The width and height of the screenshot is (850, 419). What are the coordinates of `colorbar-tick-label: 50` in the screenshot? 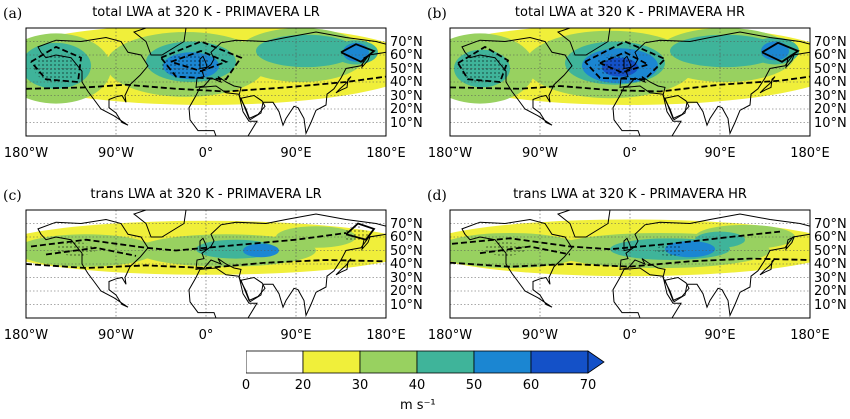 It's located at (474, 385).